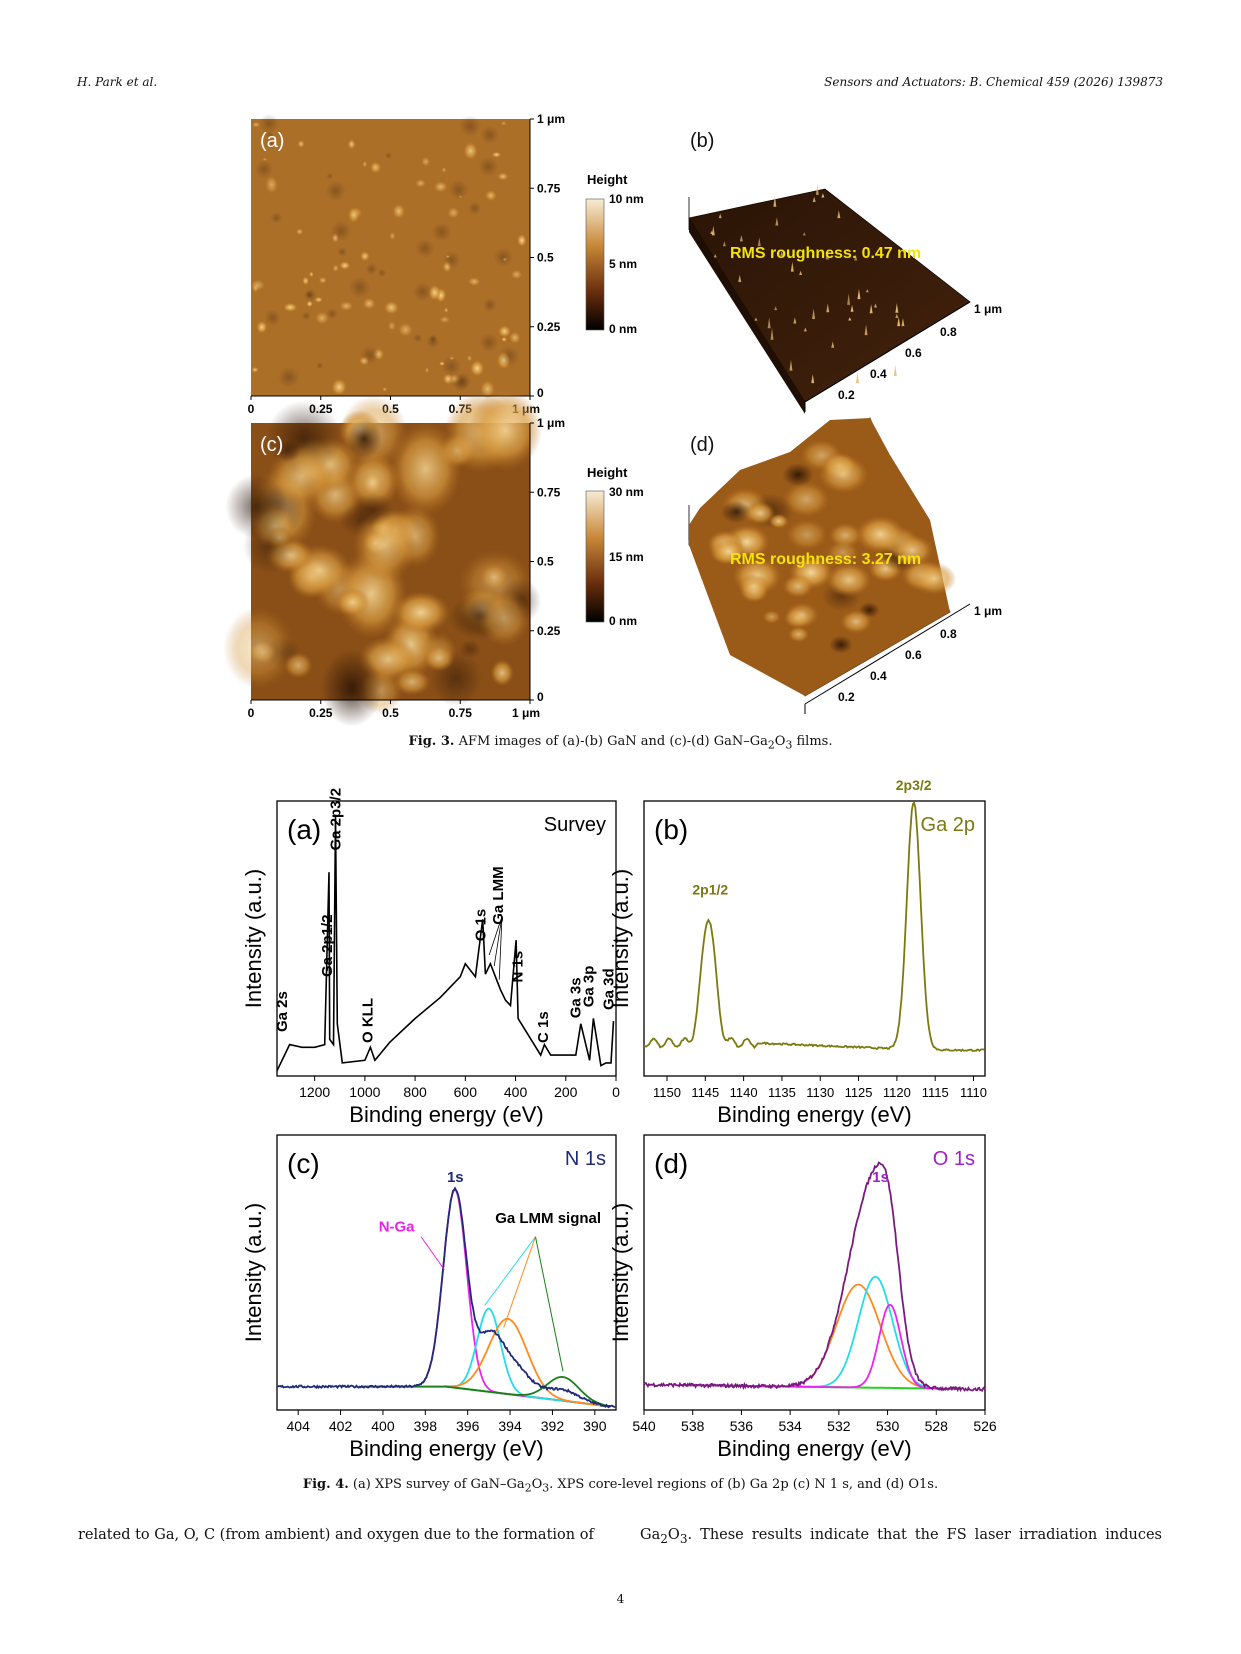 Image resolution: width=1241 pixels, height=1654 pixels. I want to click on x-tick-label: 532, so click(839, 1426).